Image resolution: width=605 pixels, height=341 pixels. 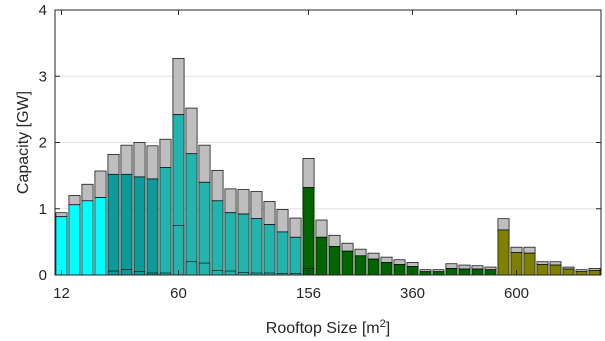 I want to click on y-tick-label: 4, so click(x=43, y=10).